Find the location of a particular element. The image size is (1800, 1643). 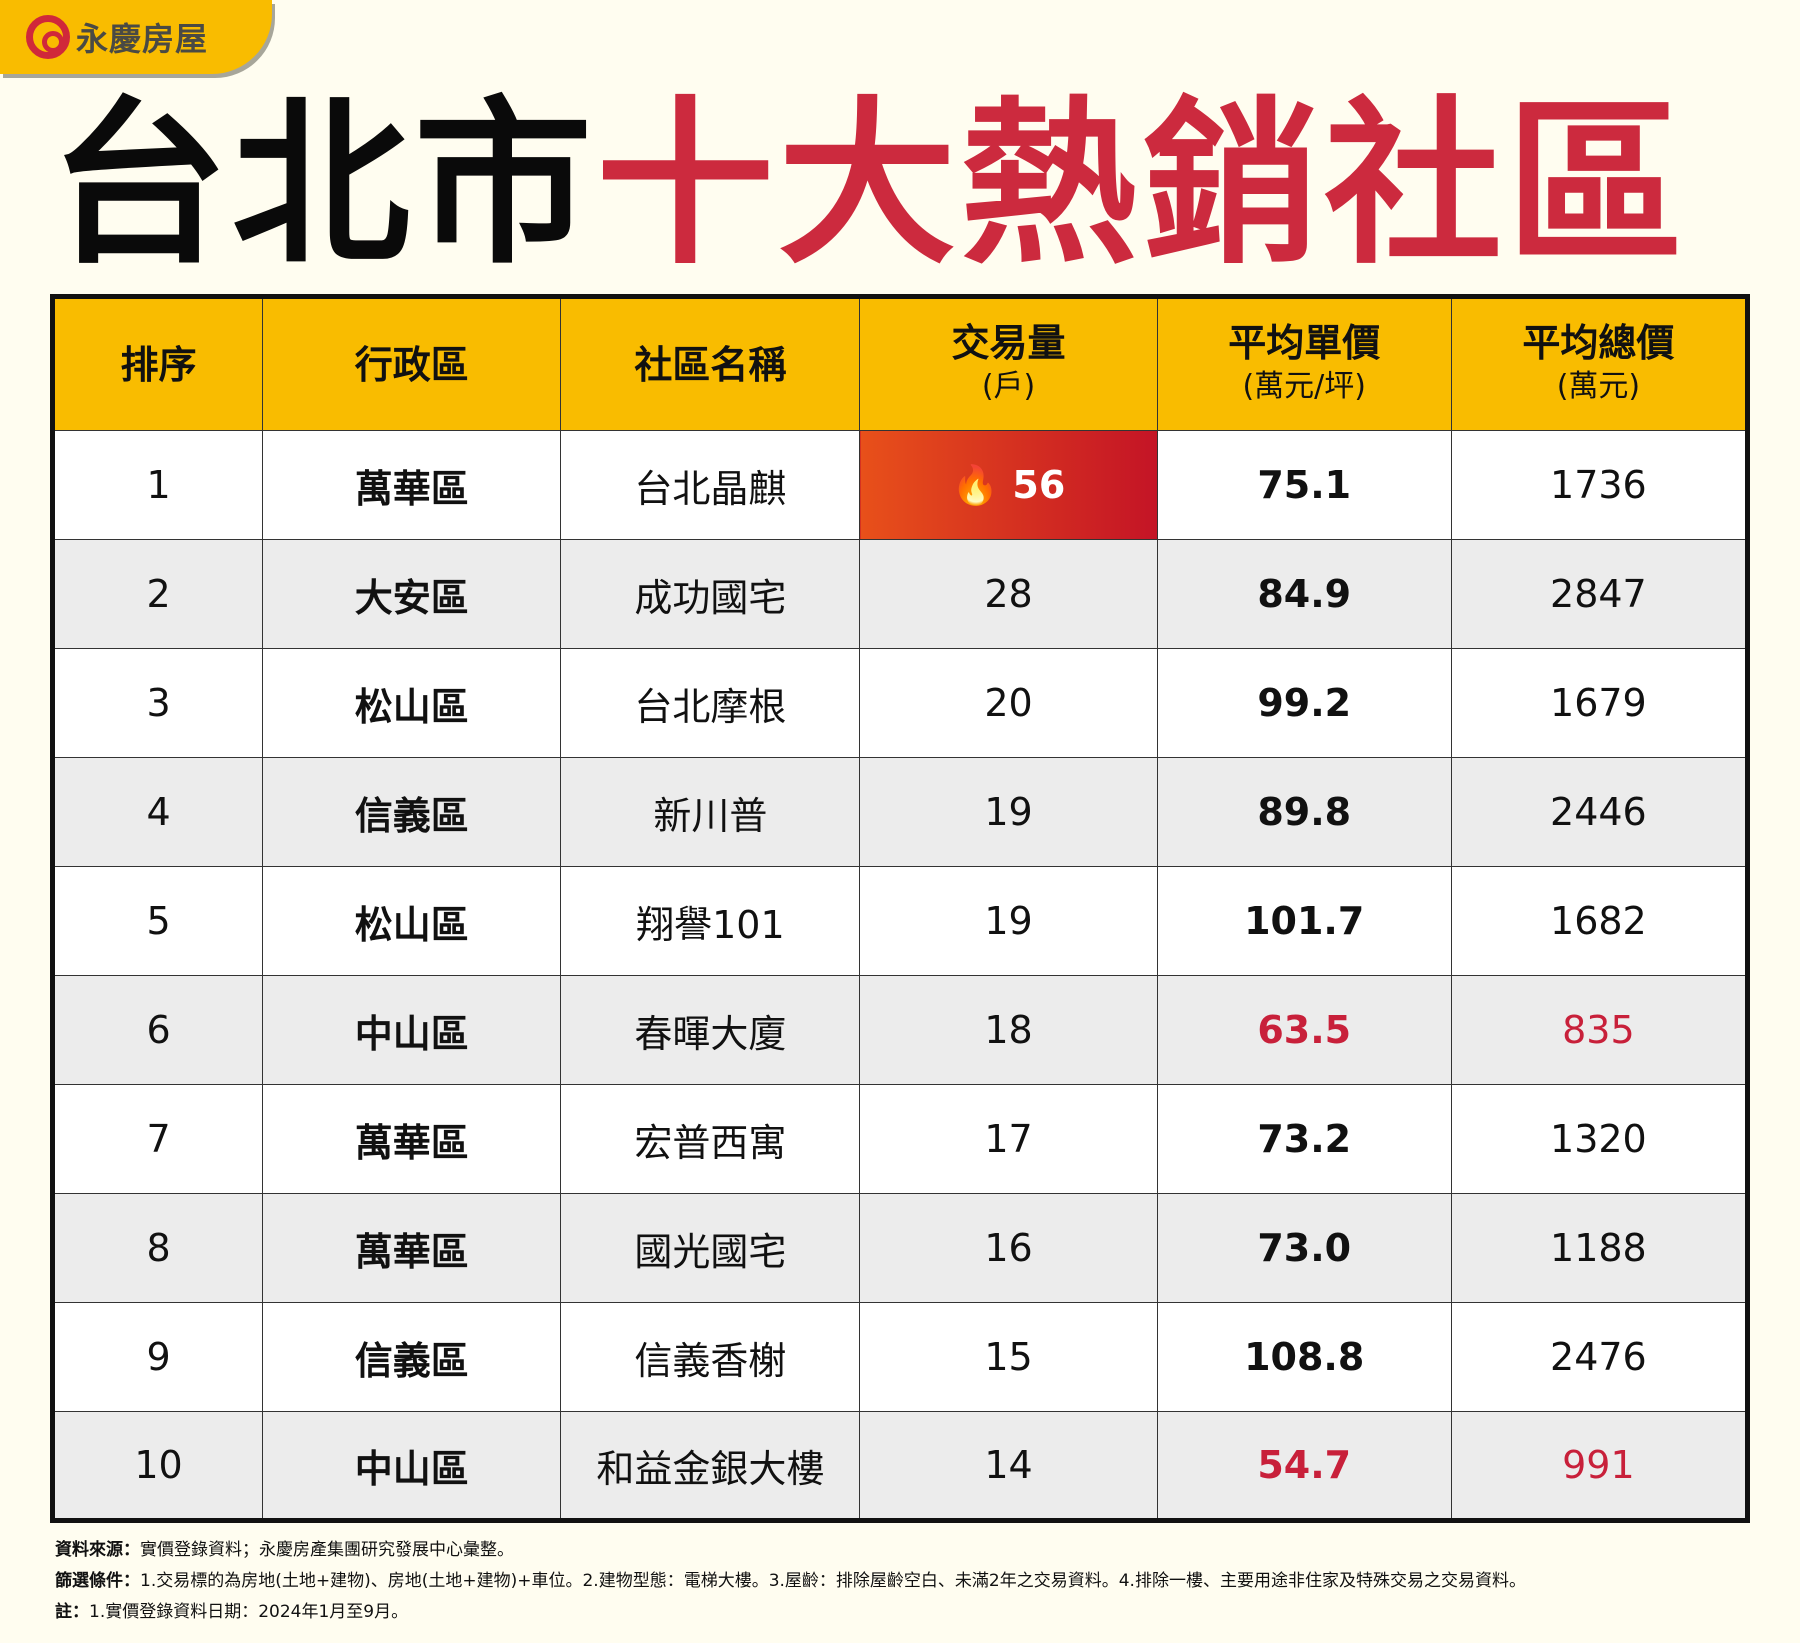

column-header: 平均總價 (萬元) is located at coordinates (1599, 363).